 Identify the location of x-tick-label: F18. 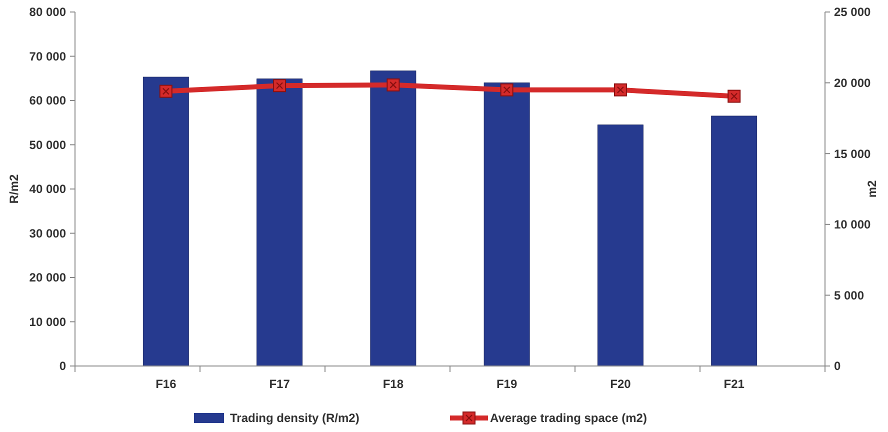
(393, 384).